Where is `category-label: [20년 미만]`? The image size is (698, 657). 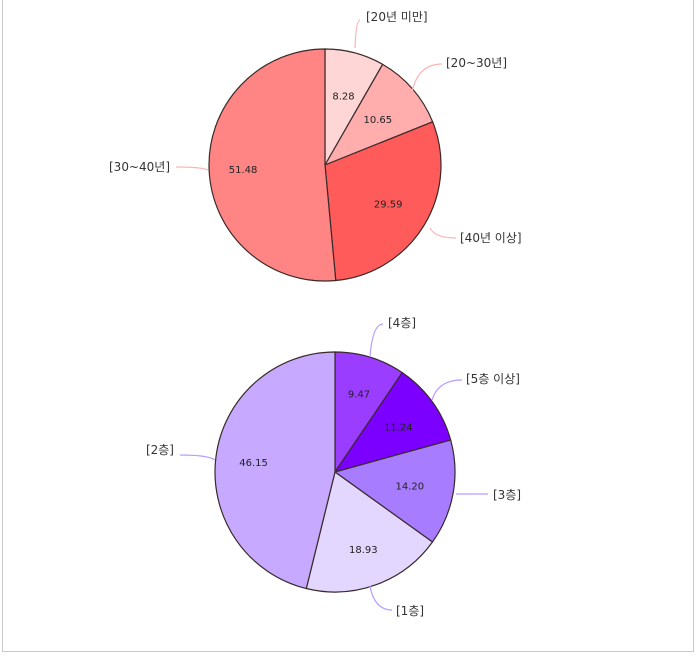 category-label: [20년 미만] is located at coordinates (397, 17).